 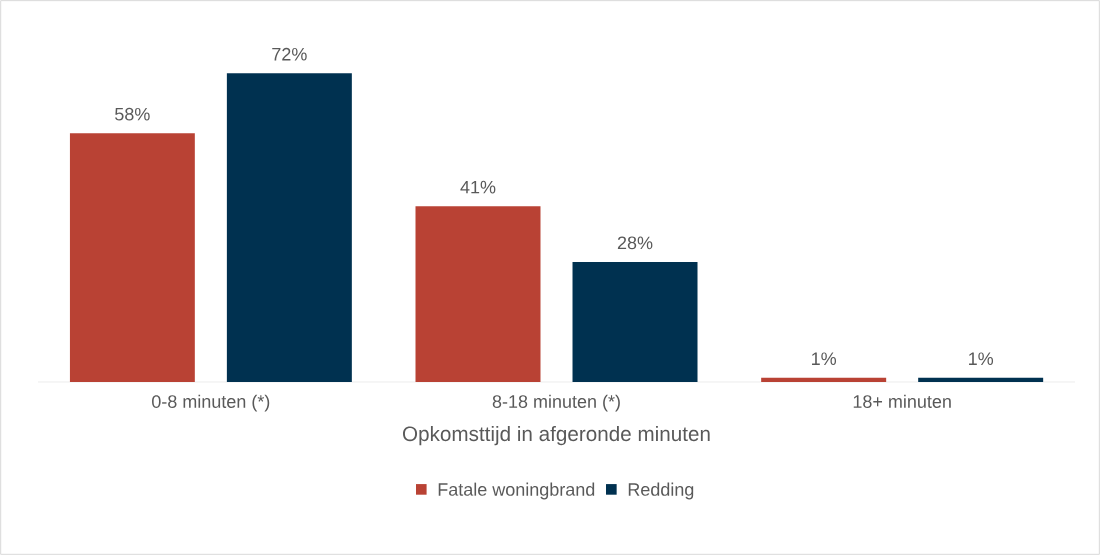 I want to click on x-tick-label: 8-18 minuten (*), so click(x=556, y=403).